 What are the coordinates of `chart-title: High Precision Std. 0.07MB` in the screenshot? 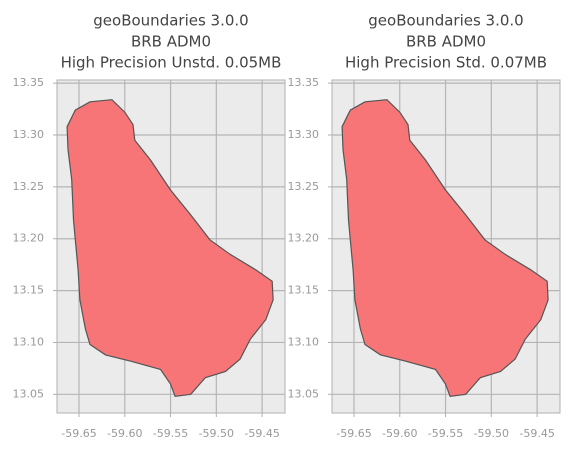 It's located at (446, 63).